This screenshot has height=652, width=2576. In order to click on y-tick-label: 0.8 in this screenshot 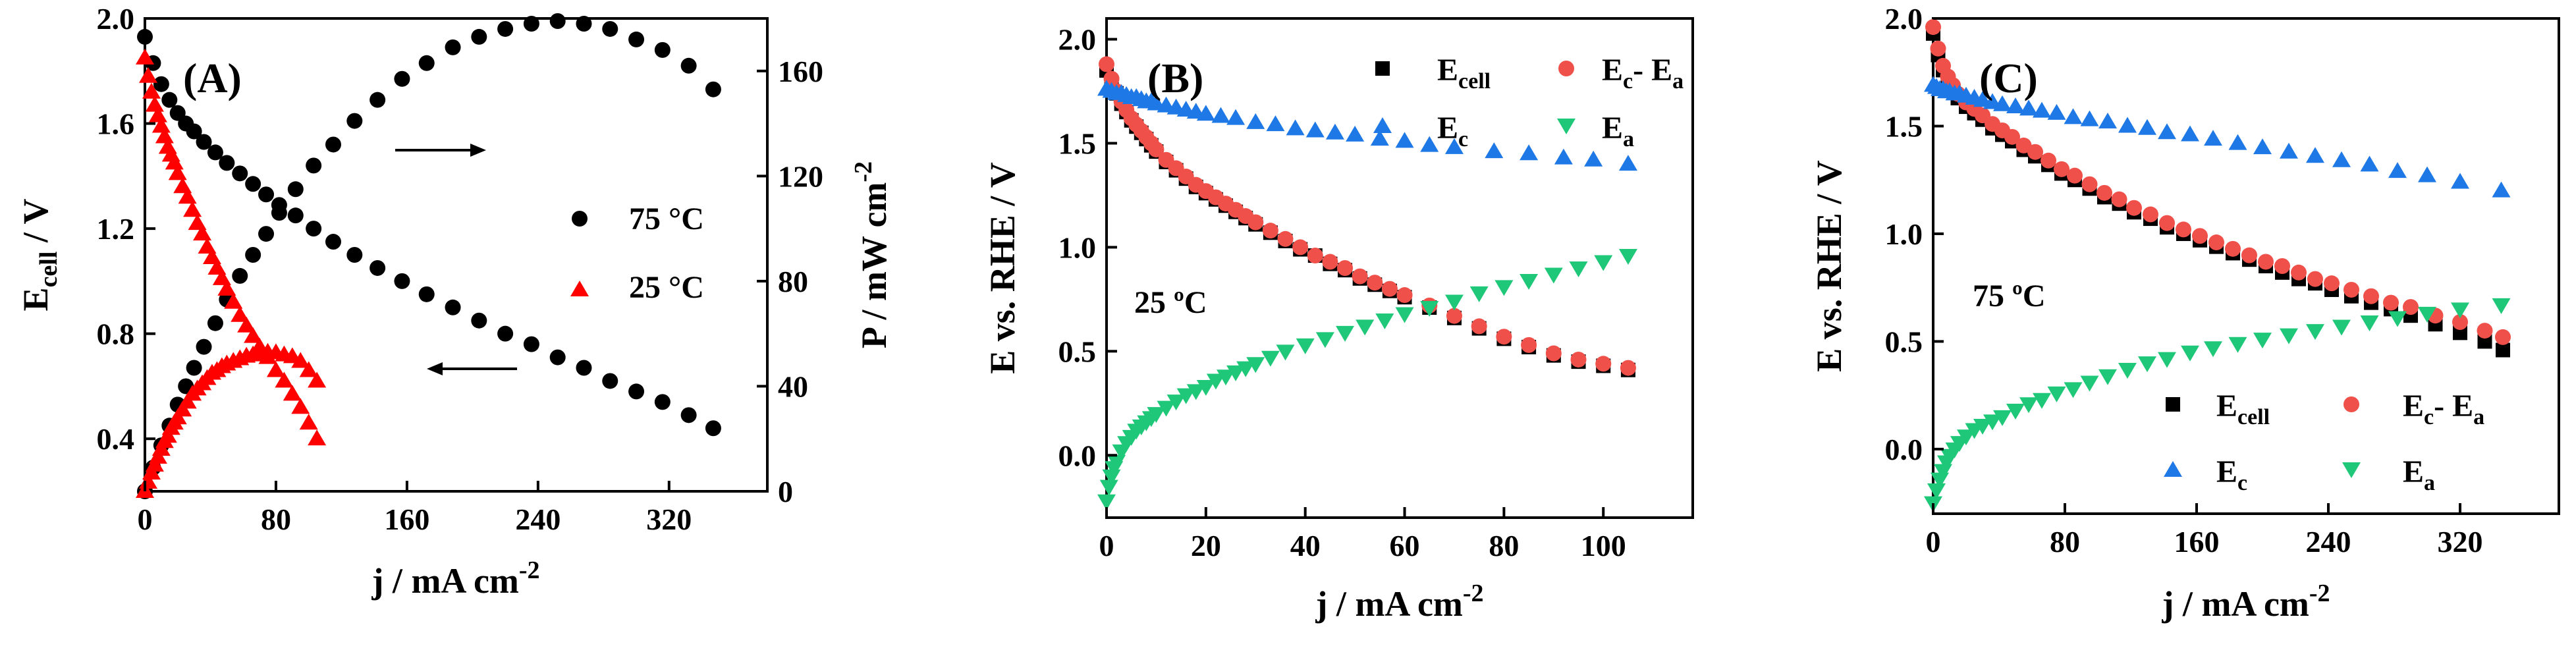, I will do `click(116, 334)`.